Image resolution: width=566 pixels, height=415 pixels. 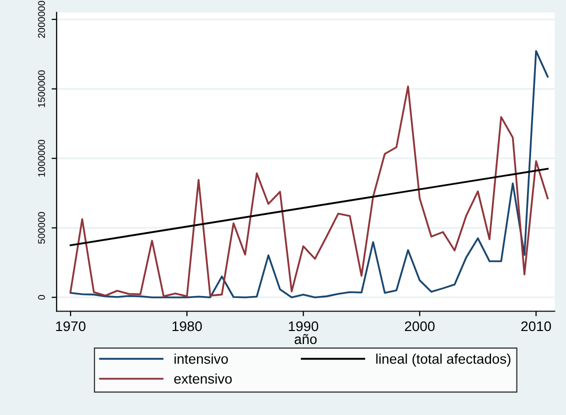 What do you see at coordinates (419, 326) in the screenshot?
I see `x-tick-label: 2000` at bounding box center [419, 326].